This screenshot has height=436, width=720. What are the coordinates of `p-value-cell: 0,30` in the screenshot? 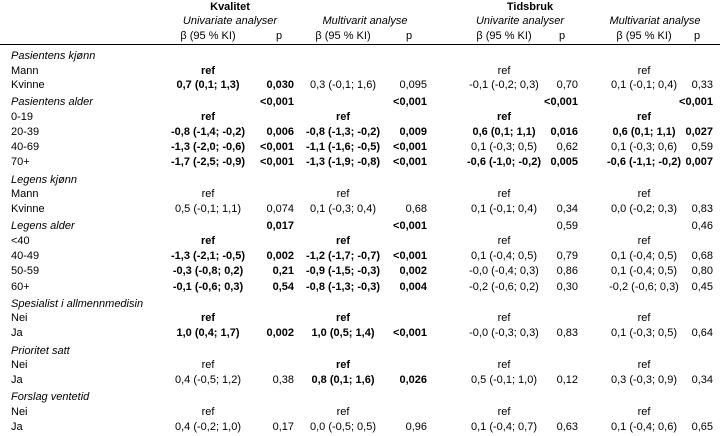 It's located at (567, 287).